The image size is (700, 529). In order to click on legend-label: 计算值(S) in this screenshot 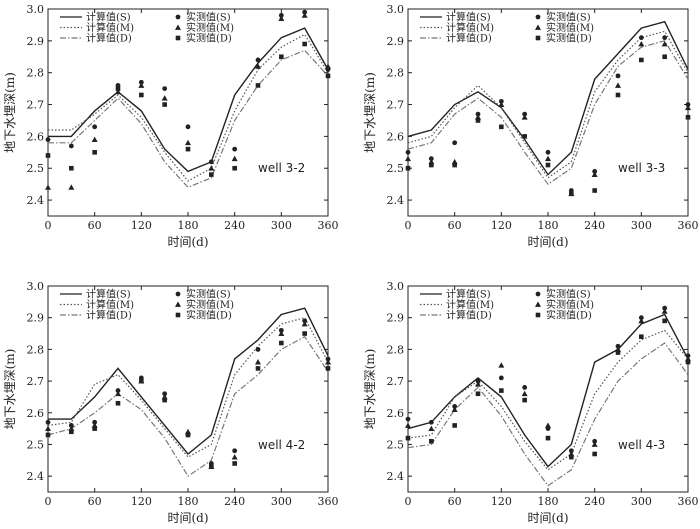, I will do `click(108, 294)`.